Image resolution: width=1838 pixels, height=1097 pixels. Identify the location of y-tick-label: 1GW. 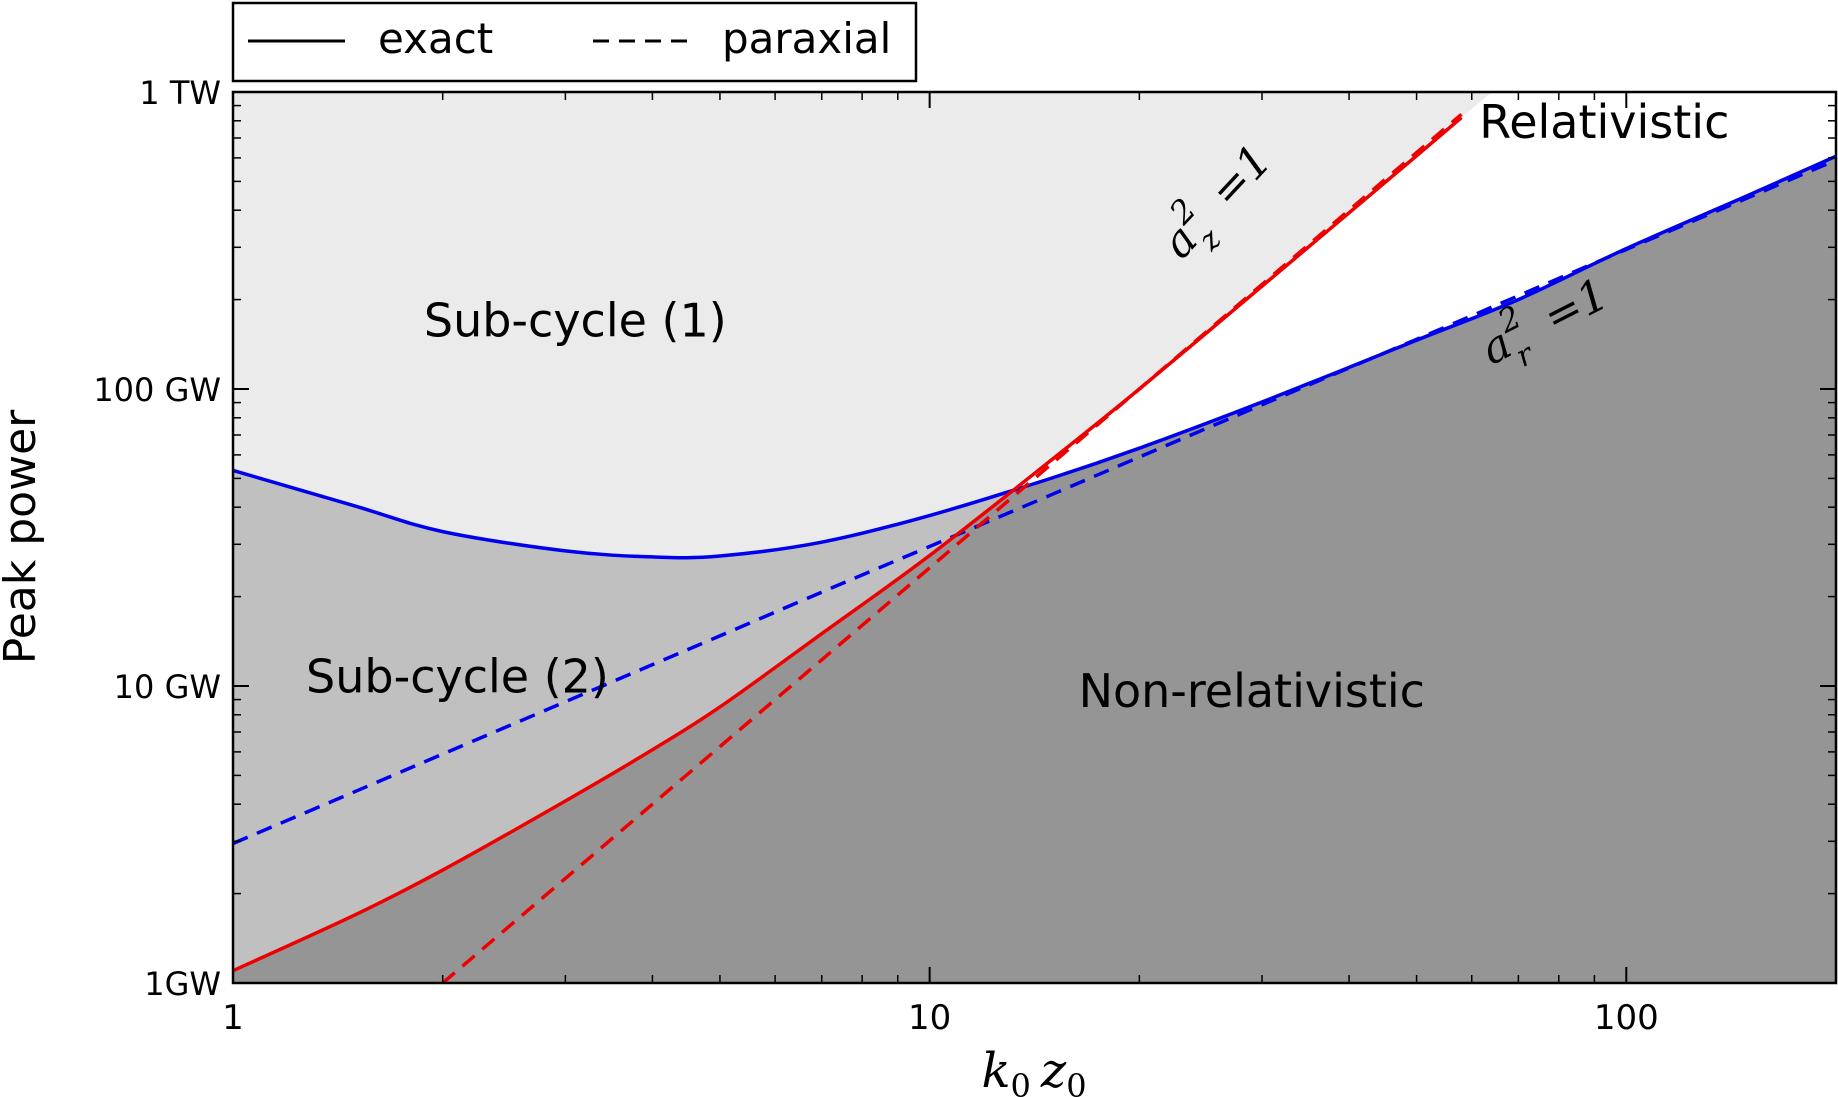
(182, 984).